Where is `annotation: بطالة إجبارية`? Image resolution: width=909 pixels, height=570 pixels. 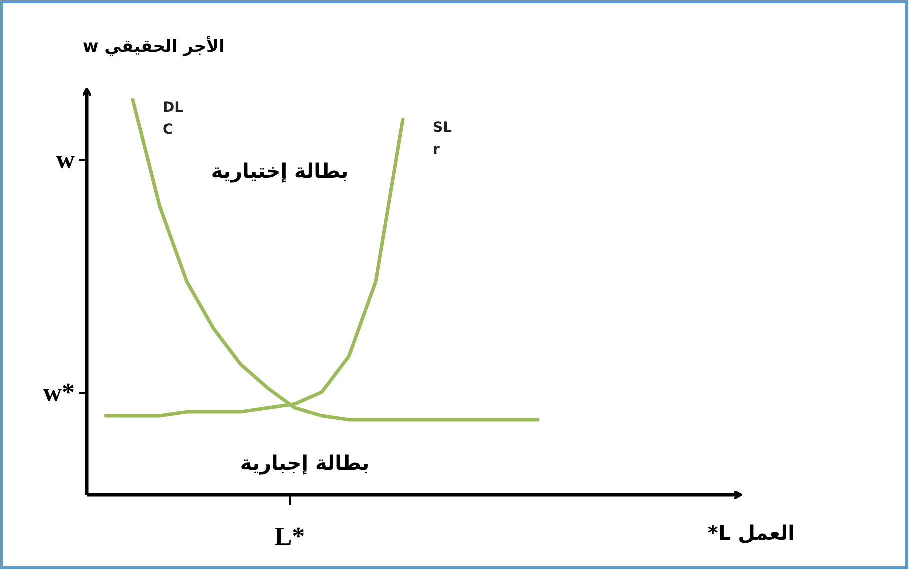 annotation: بطالة إجبارية is located at coordinates (305, 463).